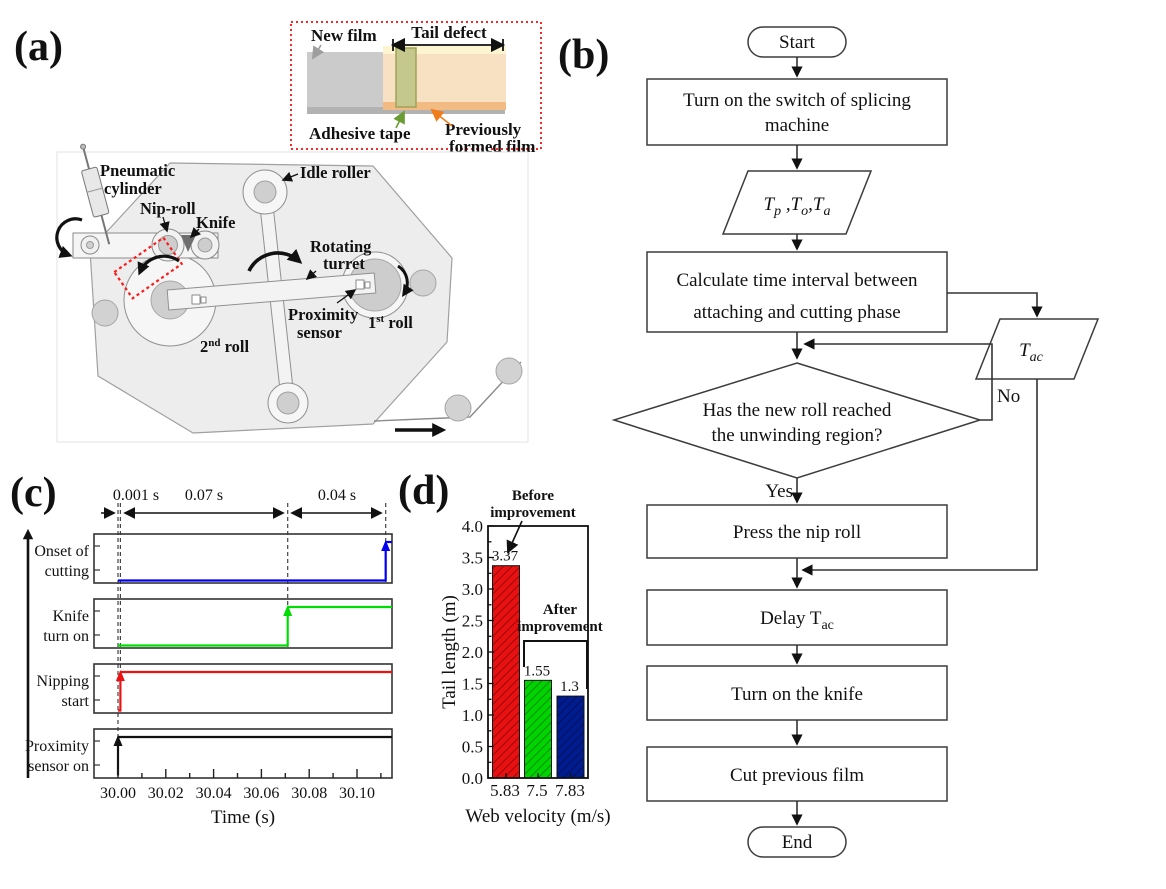 The height and width of the screenshot is (889, 1166). What do you see at coordinates (224, 346) in the screenshot?
I see `second-roll-label: 2nd roll` at bounding box center [224, 346].